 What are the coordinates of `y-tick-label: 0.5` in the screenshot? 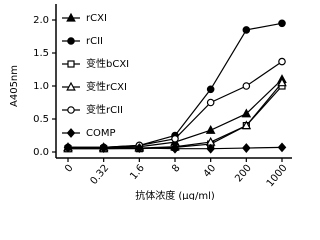 It's located at (41, 119).